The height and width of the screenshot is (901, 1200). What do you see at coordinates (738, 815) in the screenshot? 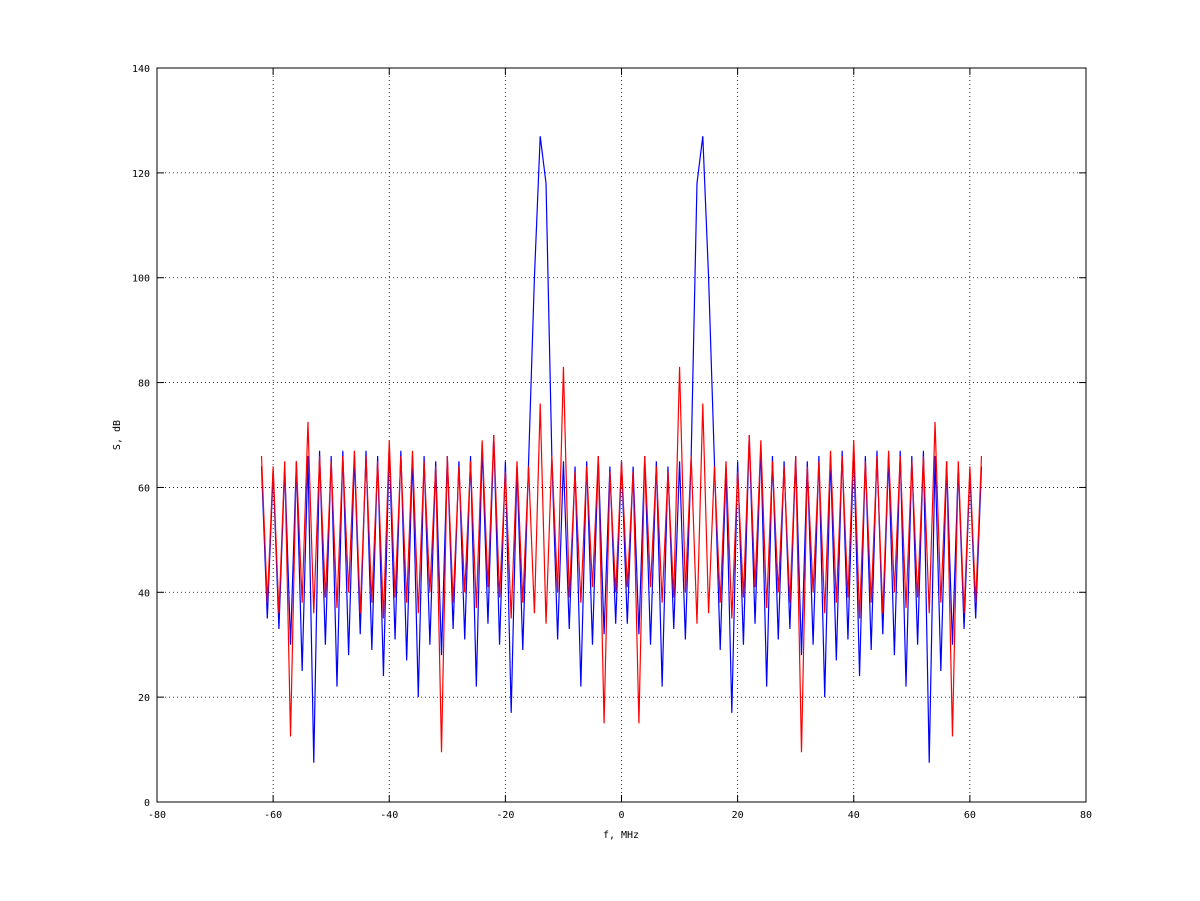
I see `x-tick-label: 20` at bounding box center [738, 815].